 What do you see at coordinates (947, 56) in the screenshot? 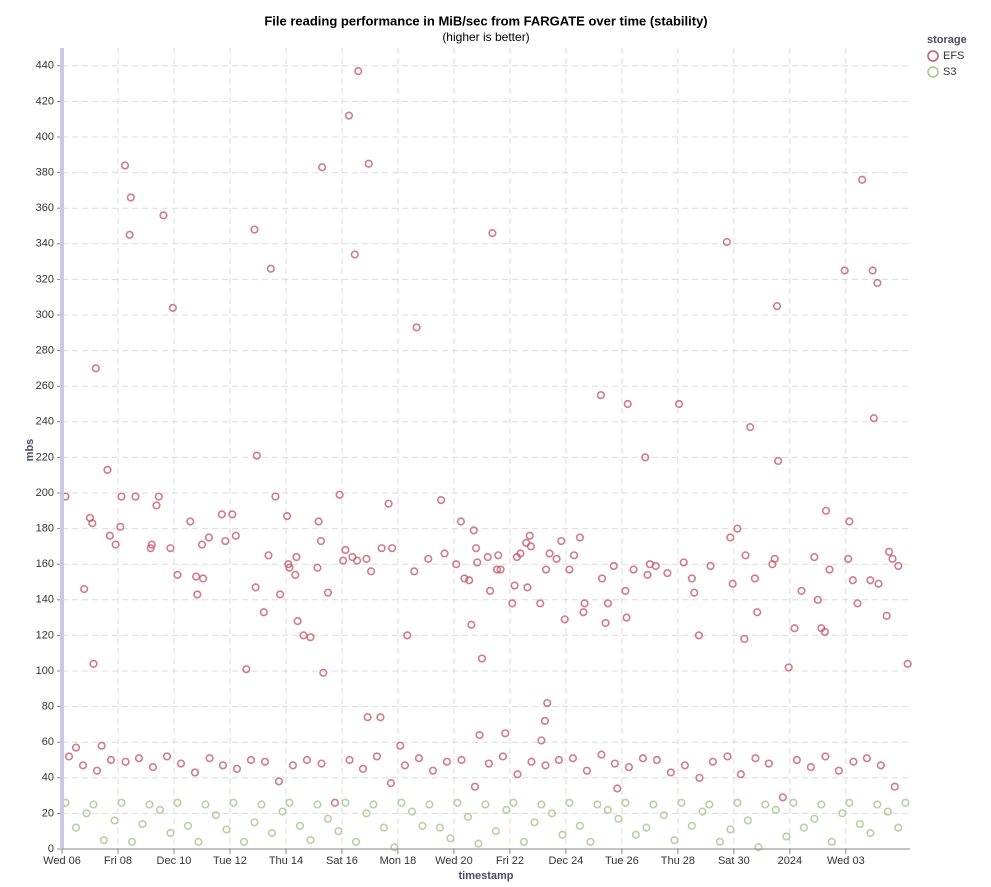
I see `legend: storage EFS S3` at bounding box center [947, 56].